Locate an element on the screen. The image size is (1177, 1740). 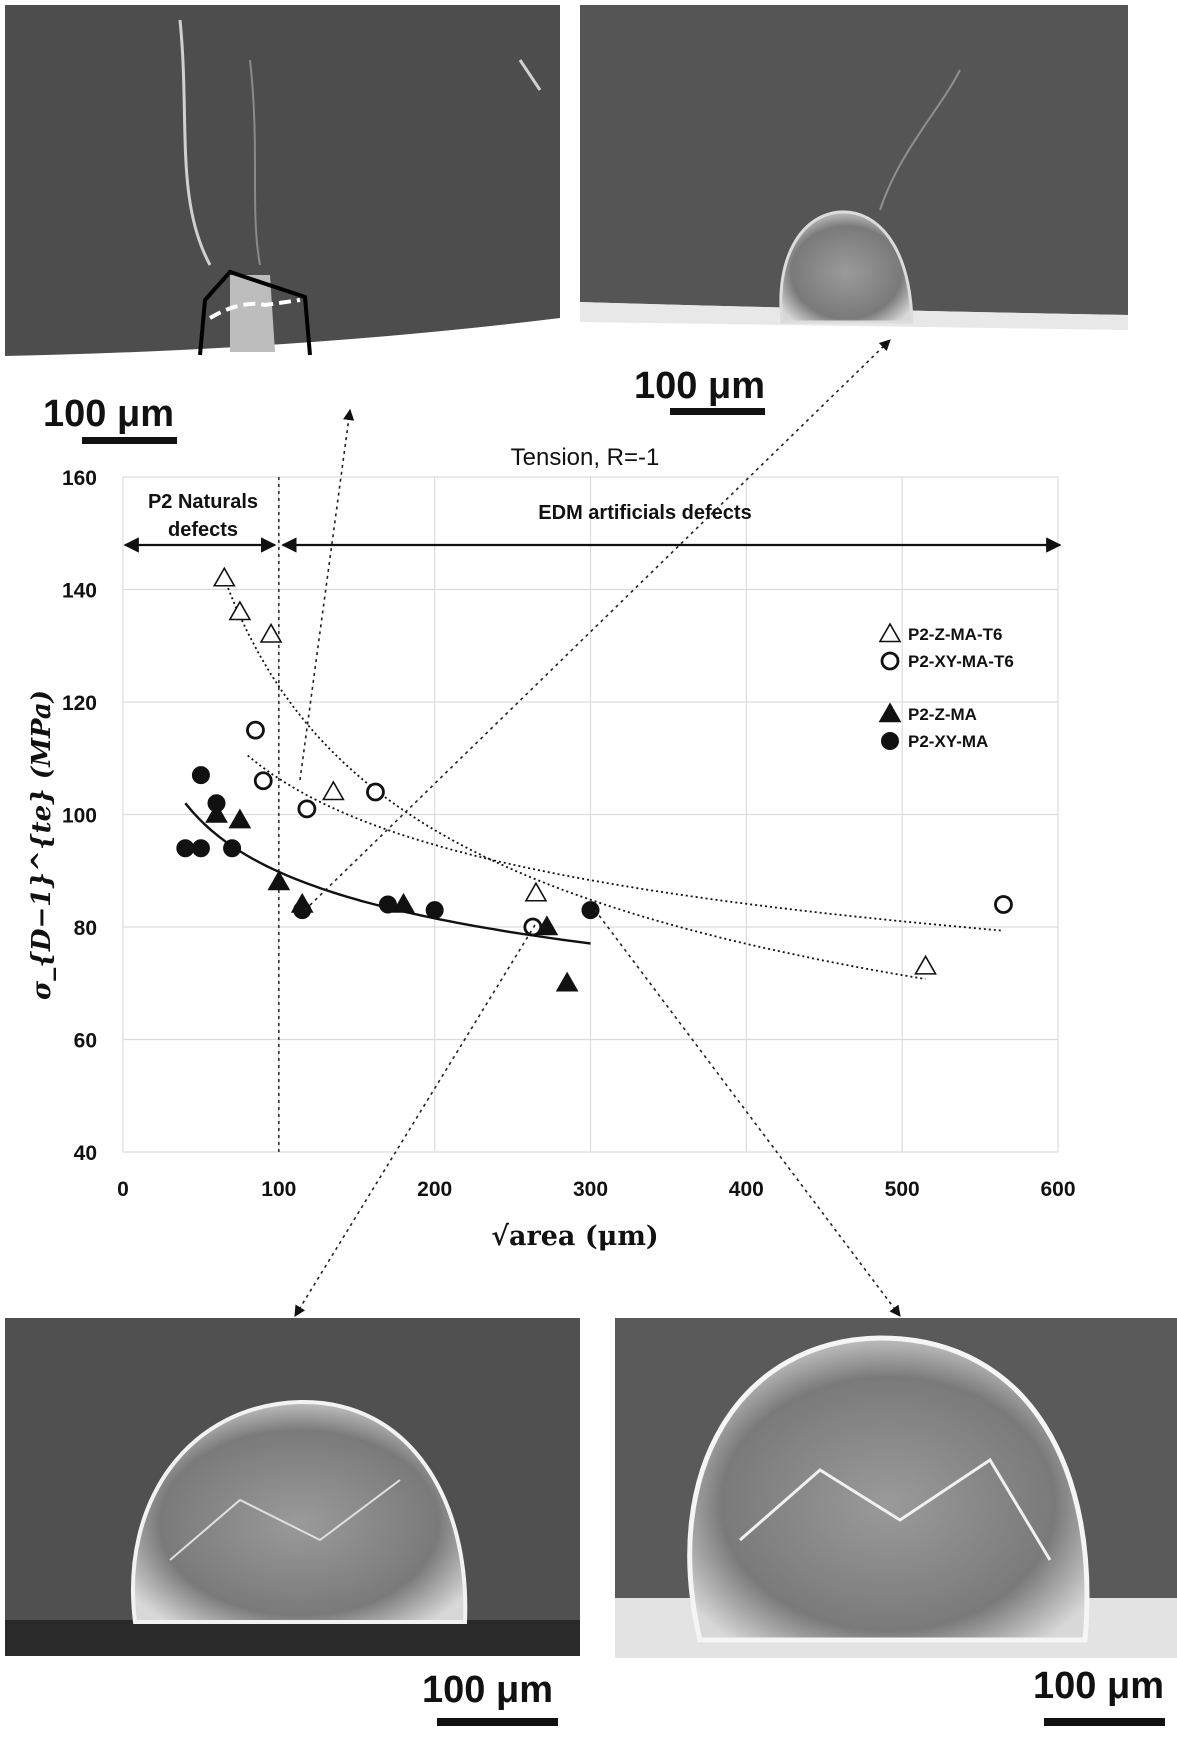
scale-bar-bottom-right: 100 μm is located at coordinates (1099, 1695).